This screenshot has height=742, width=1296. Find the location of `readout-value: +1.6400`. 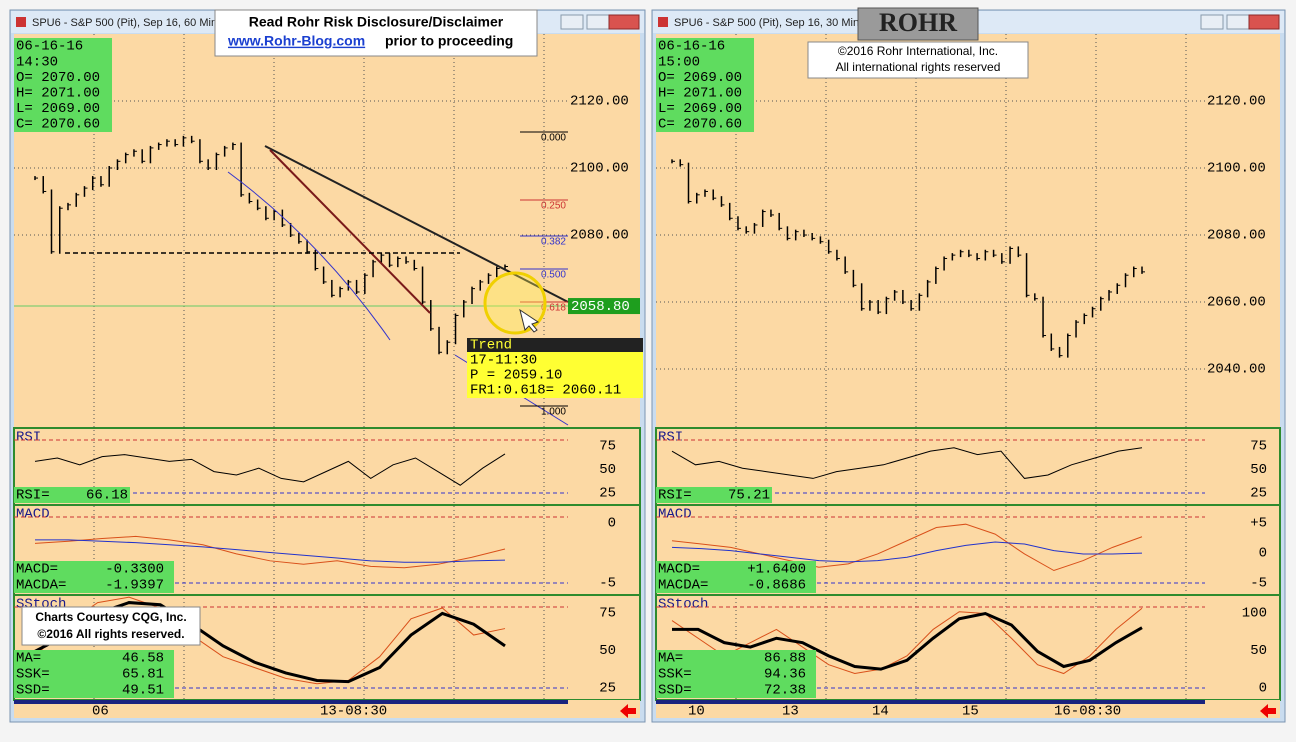

readout-value: +1.6400 is located at coordinates (776, 570).